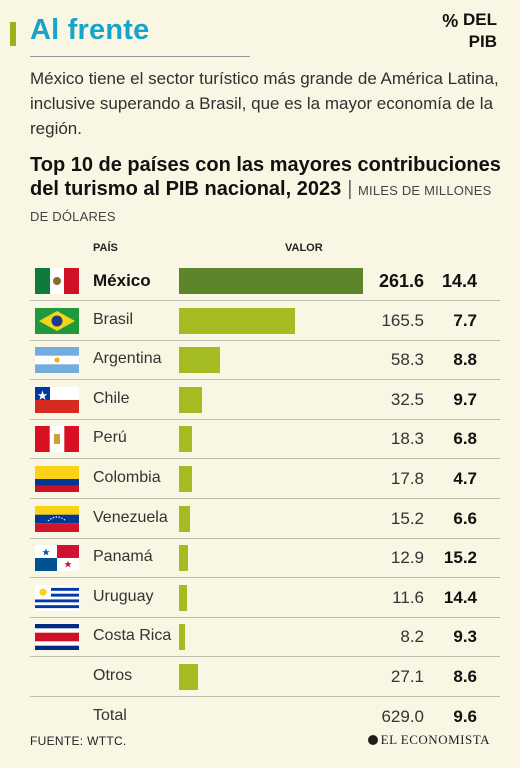 Image resolution: width=520 pixels, height=768 pixels. What do you see at coordinates (402, 320) in the screenshot?
I see `value-label: 165.5` at bounding box center [402, 320].